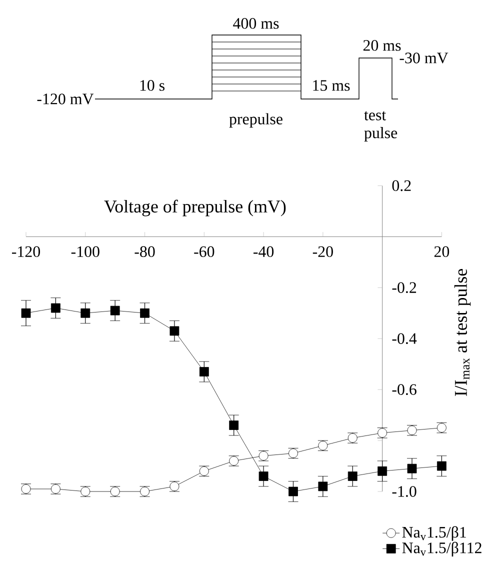 The height and width of the screenshot is (580, 492). I want to click on legend-label: Na$_{v}$1.5/β112, so click(442, 549).